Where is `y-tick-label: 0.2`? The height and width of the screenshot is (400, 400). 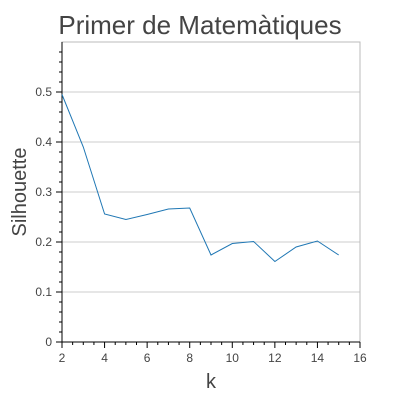 y-tick-label: 0.2 is located at coordinates (43, 242).